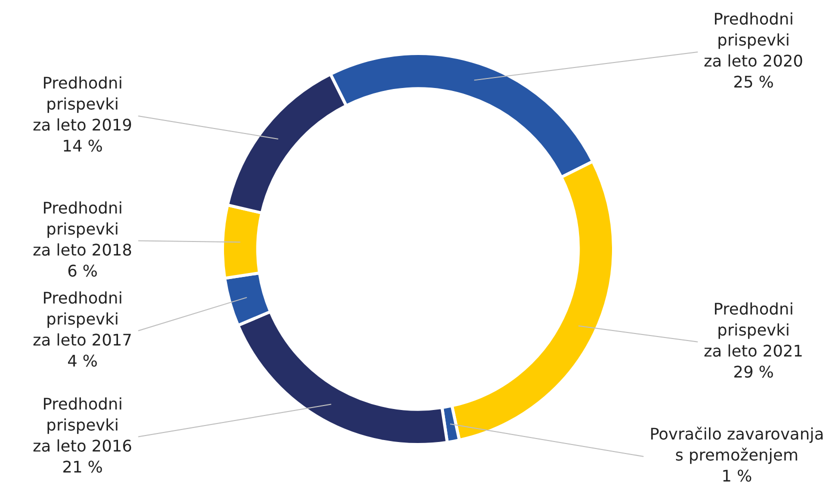 The width and height of the screenshot is (836, 498). I want to click on slice-label: Predhodni prispevki za leto 2016, so click(82, 425).